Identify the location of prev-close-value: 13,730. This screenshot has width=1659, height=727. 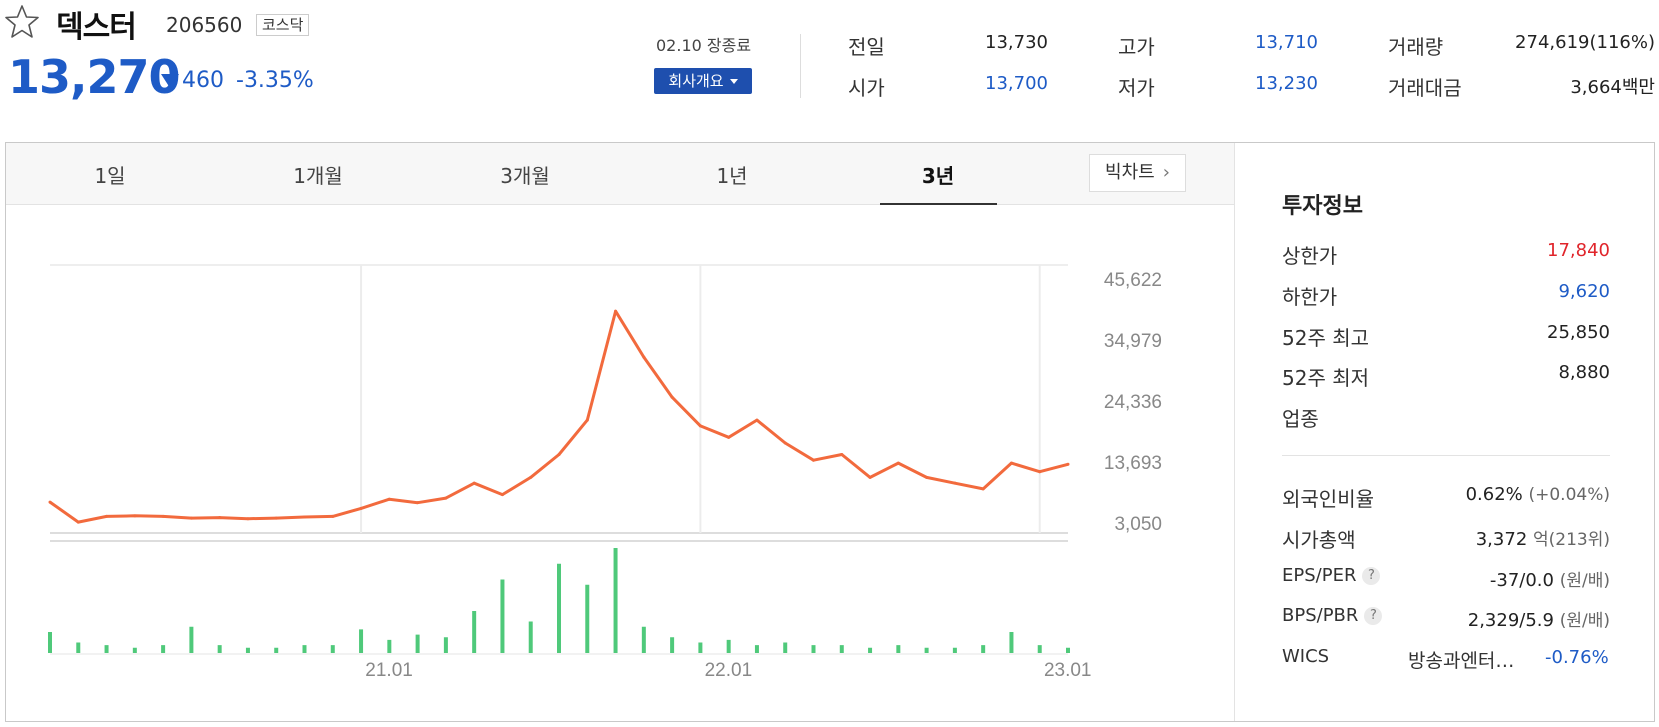
(1016, 42).